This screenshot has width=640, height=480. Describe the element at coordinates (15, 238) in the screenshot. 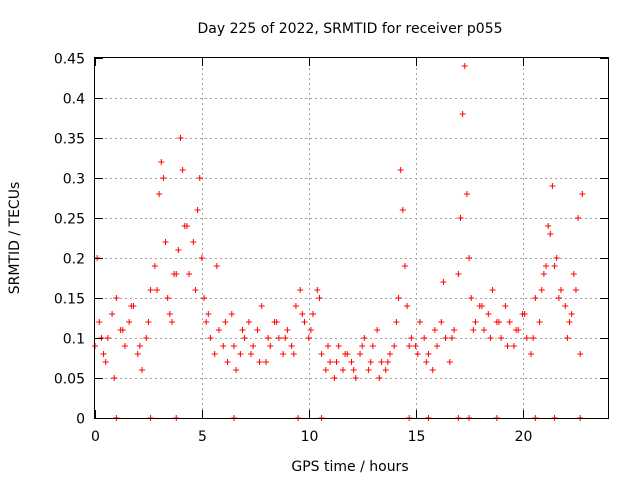

I see `y-axis-label: SRMTID / TECUs` at that location.